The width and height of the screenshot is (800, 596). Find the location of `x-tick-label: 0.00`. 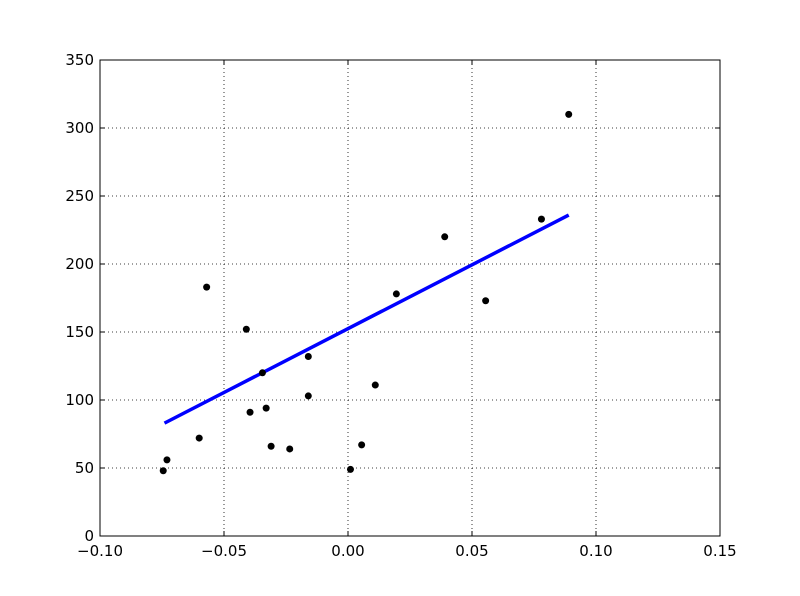

x-tick-label: 0.00 is located at coordinates (347, 551).